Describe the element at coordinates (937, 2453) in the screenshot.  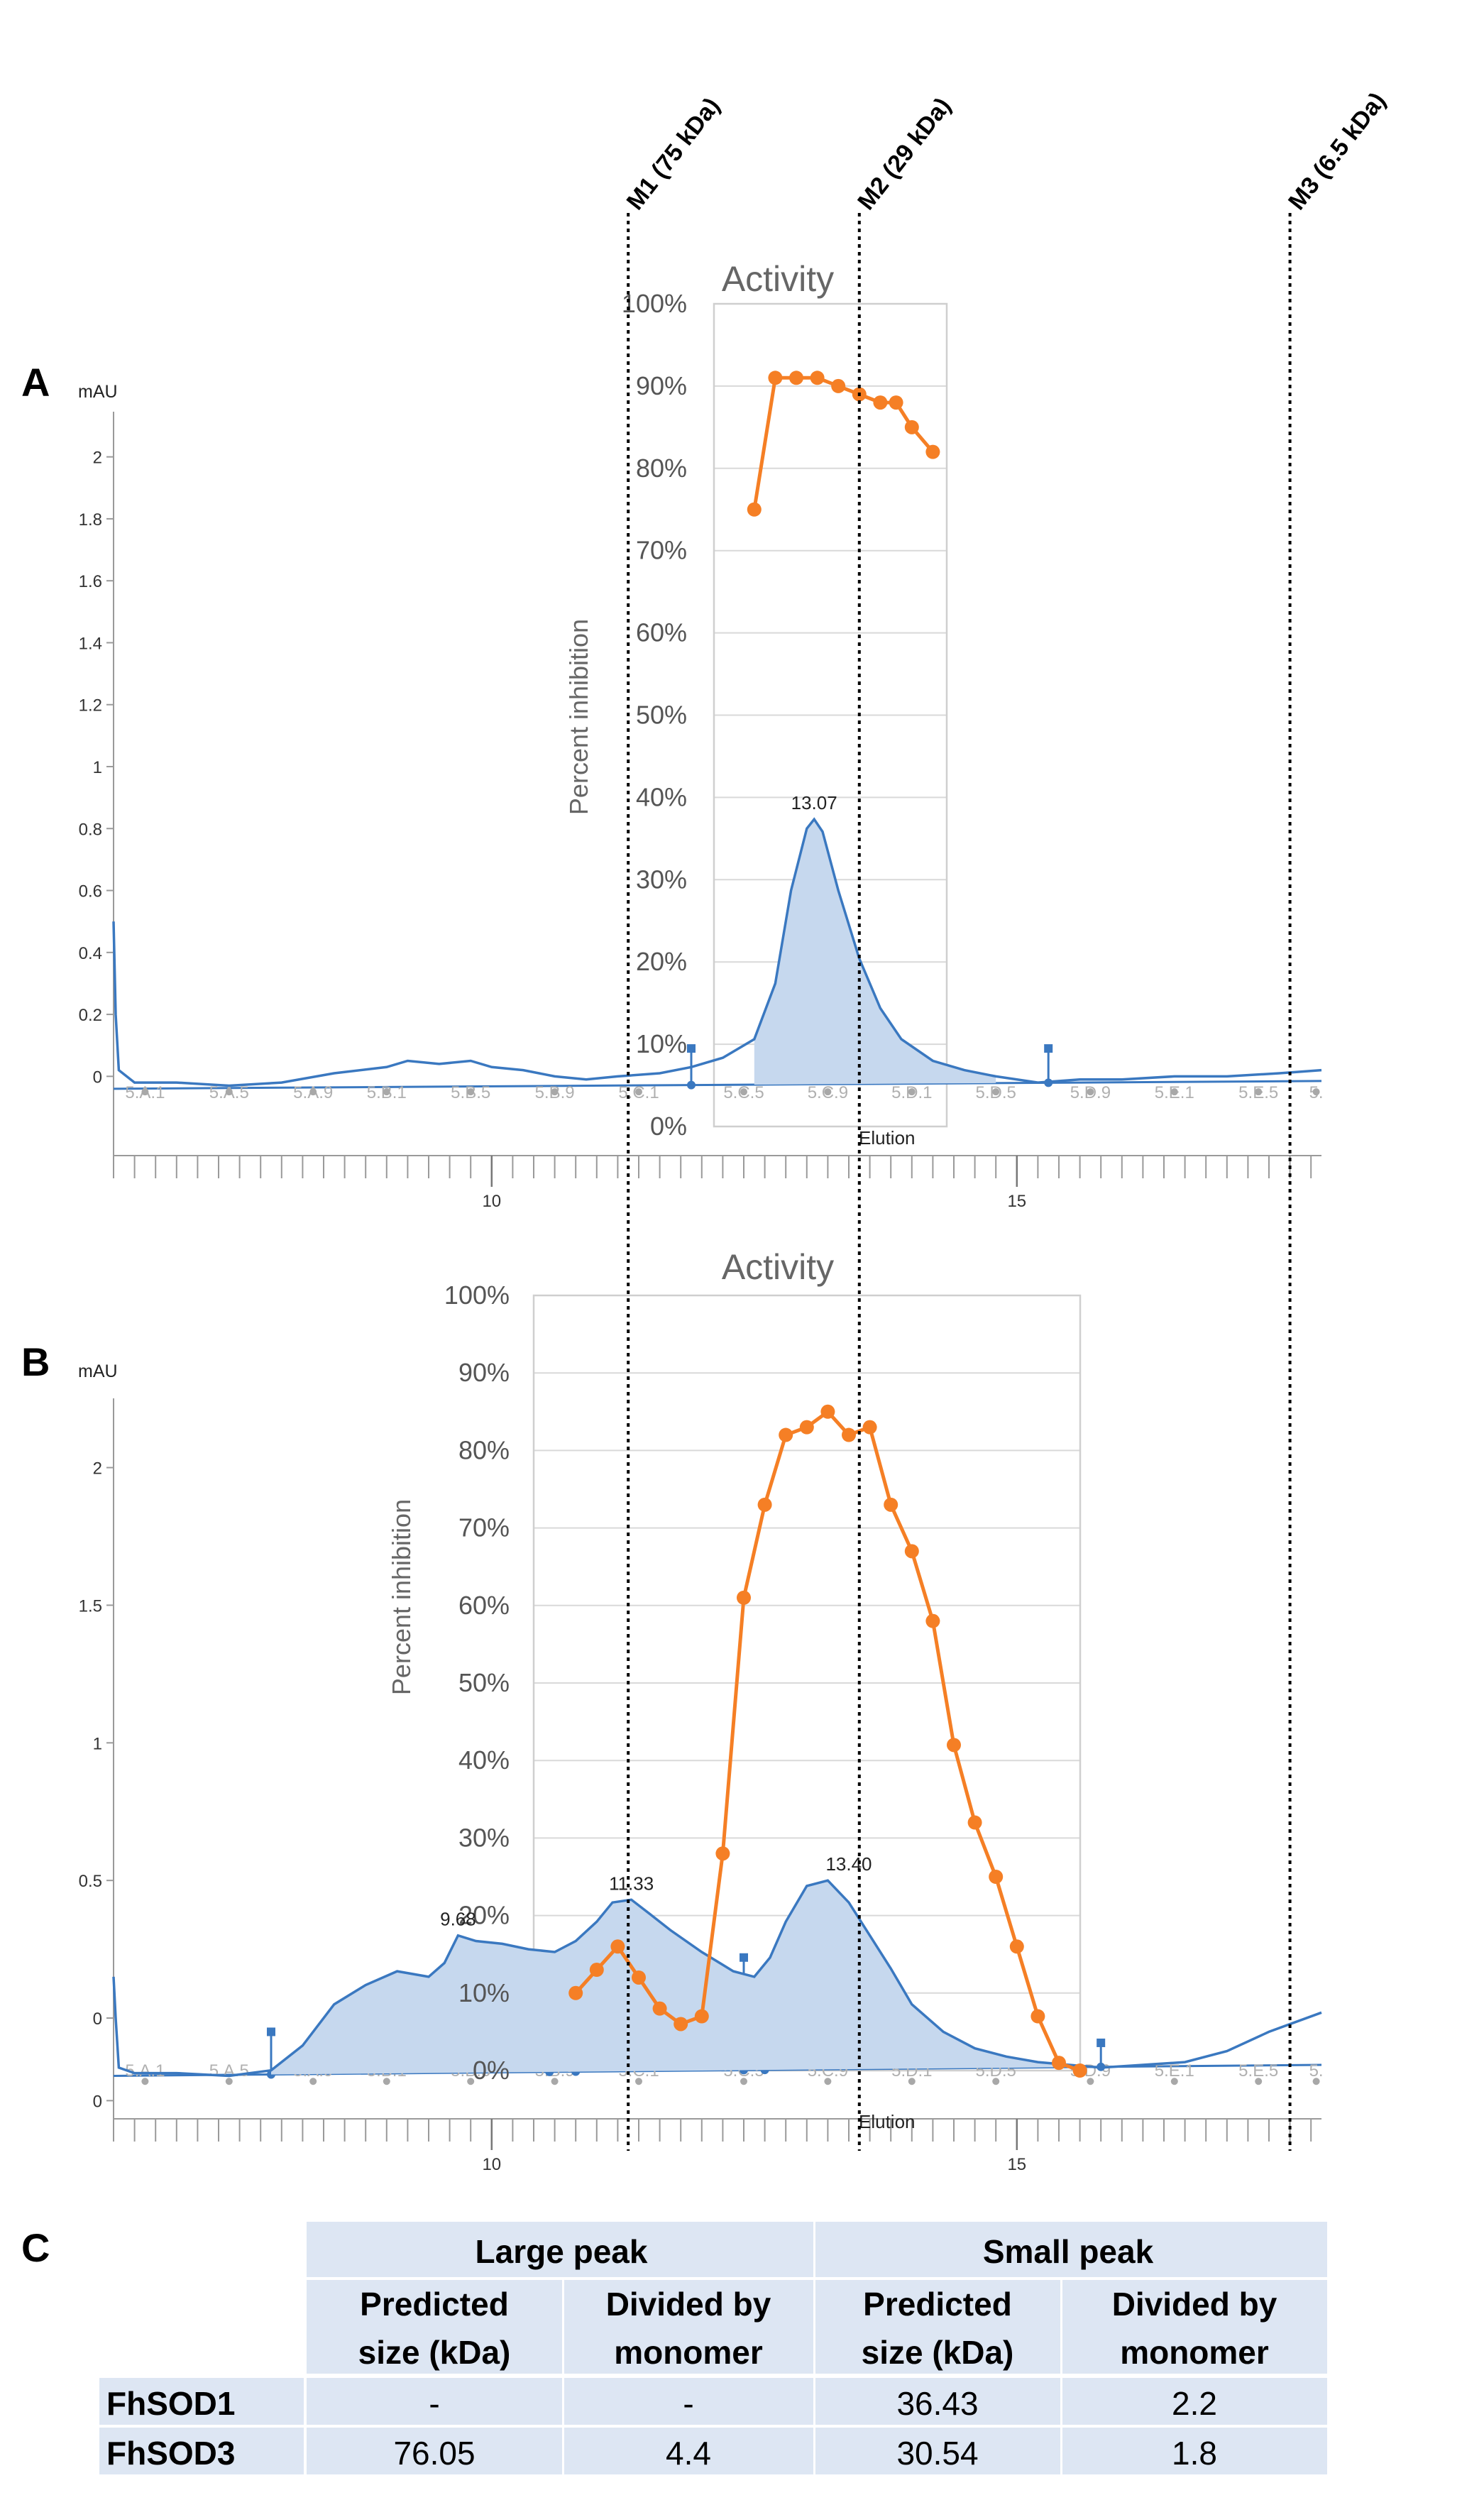
I see `table-cell: 30.54` at that location.